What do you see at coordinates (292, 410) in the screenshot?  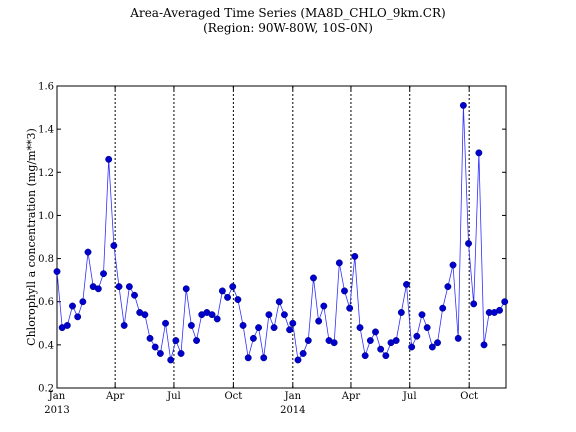 I see `x-tick-year-label: 2014` at bounding box center [292, 410].